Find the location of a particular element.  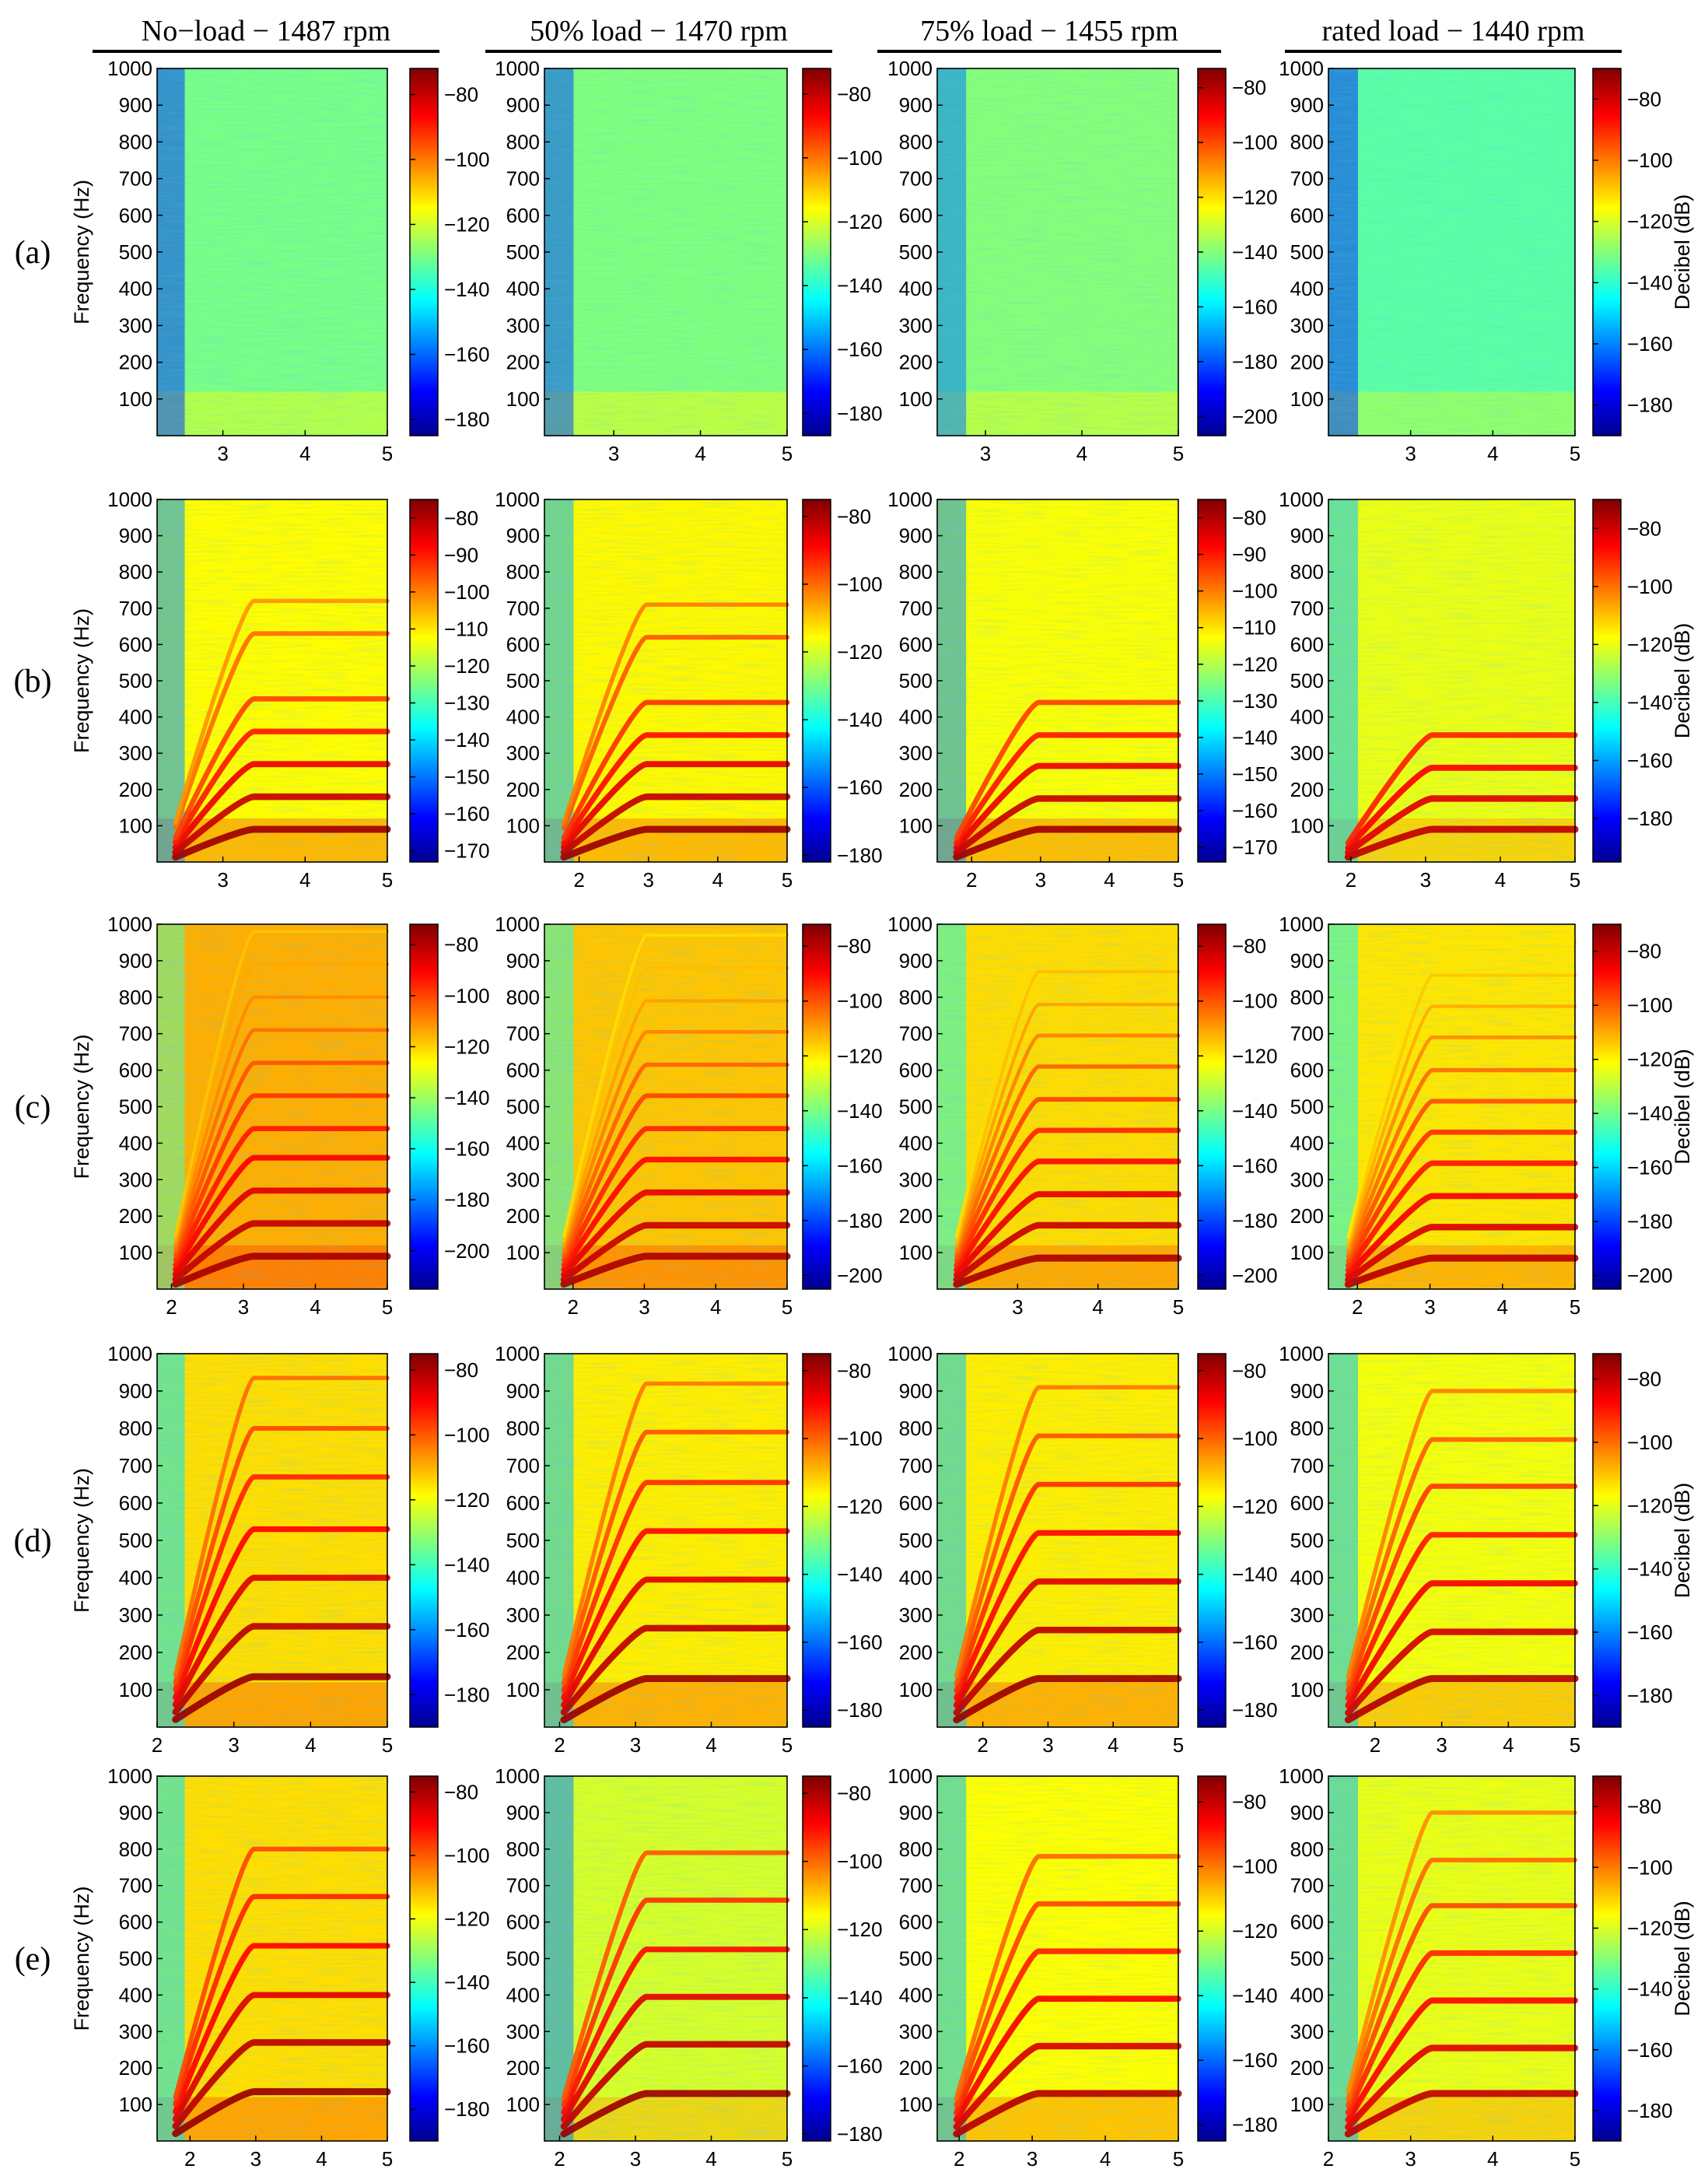

colorbar-tick-label: −180 is located at coordinates (1255, 361).